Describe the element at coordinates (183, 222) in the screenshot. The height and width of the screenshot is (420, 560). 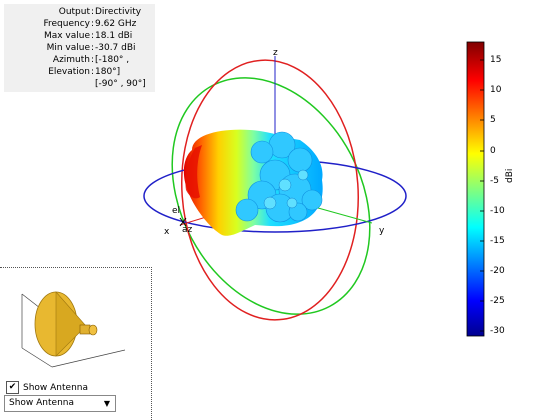
I see `origin-marker` at that location.